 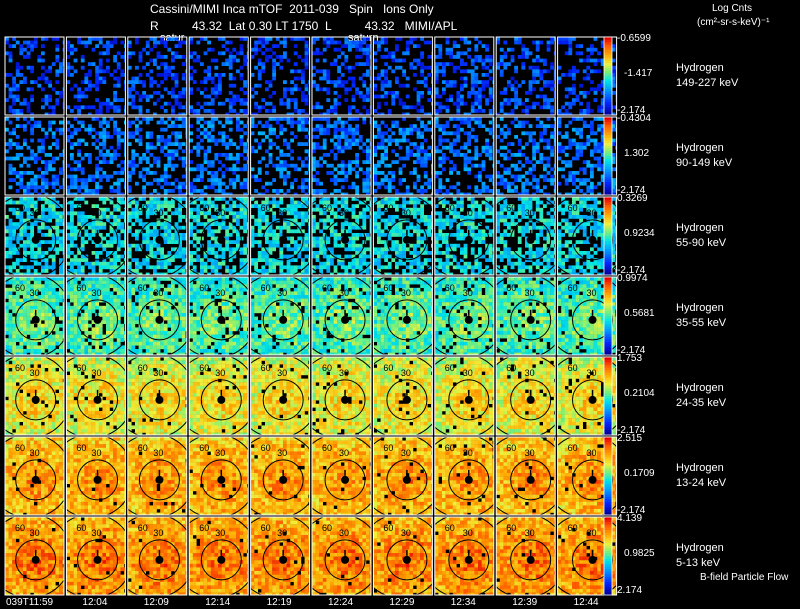 What do you see at coordinates (629, 438) in the screenshot?
I see `colorbar-max: 2.515` at bounding box center [629, 438].